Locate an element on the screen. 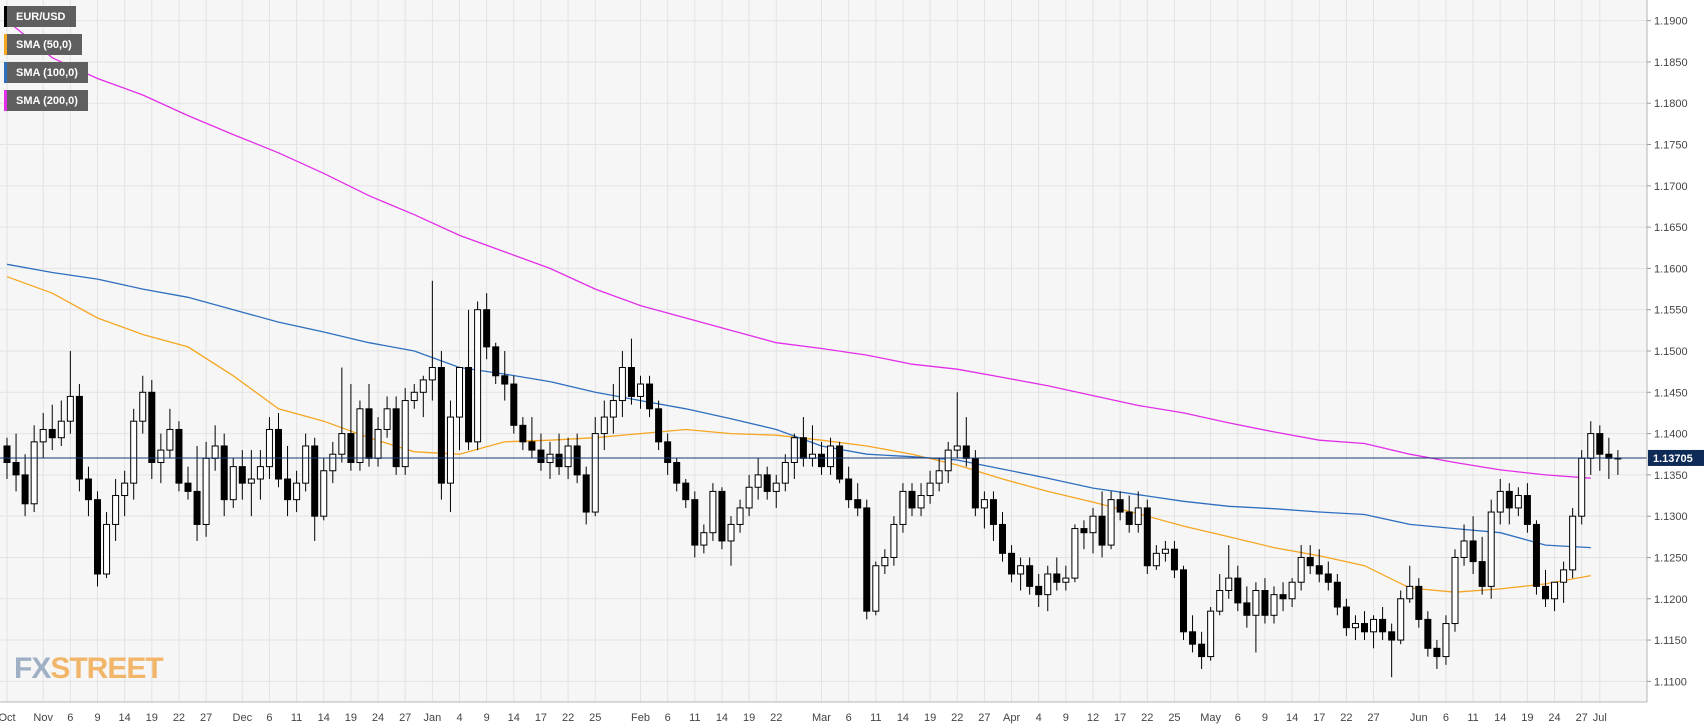 This screenshot has width=1707, height=728. x-tick-label: Mar is located at coordinates (821, 718).